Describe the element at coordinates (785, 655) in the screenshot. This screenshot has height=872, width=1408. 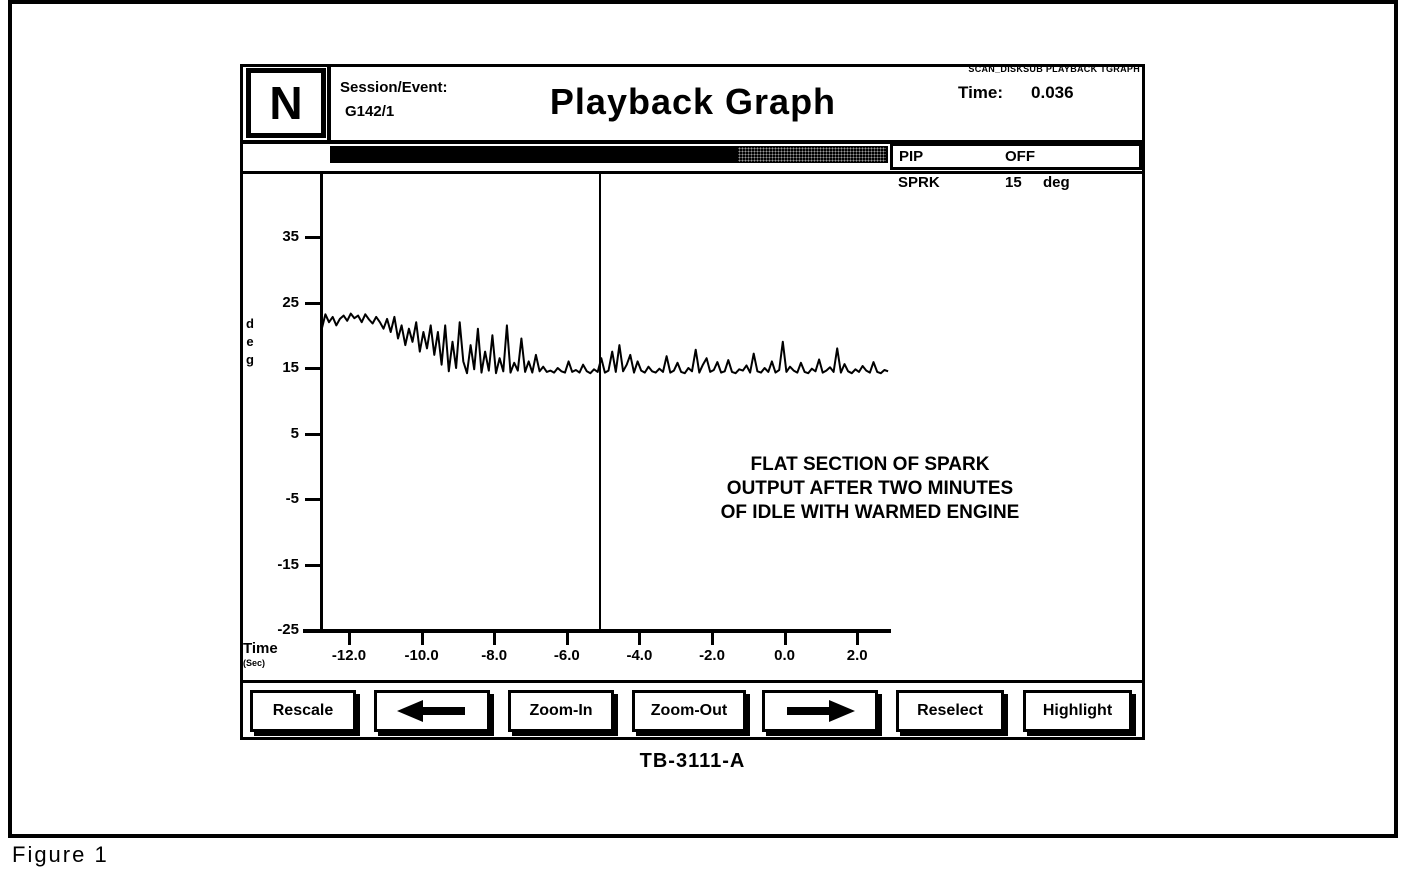
I see `x-tick-label: 0.0` at that location.